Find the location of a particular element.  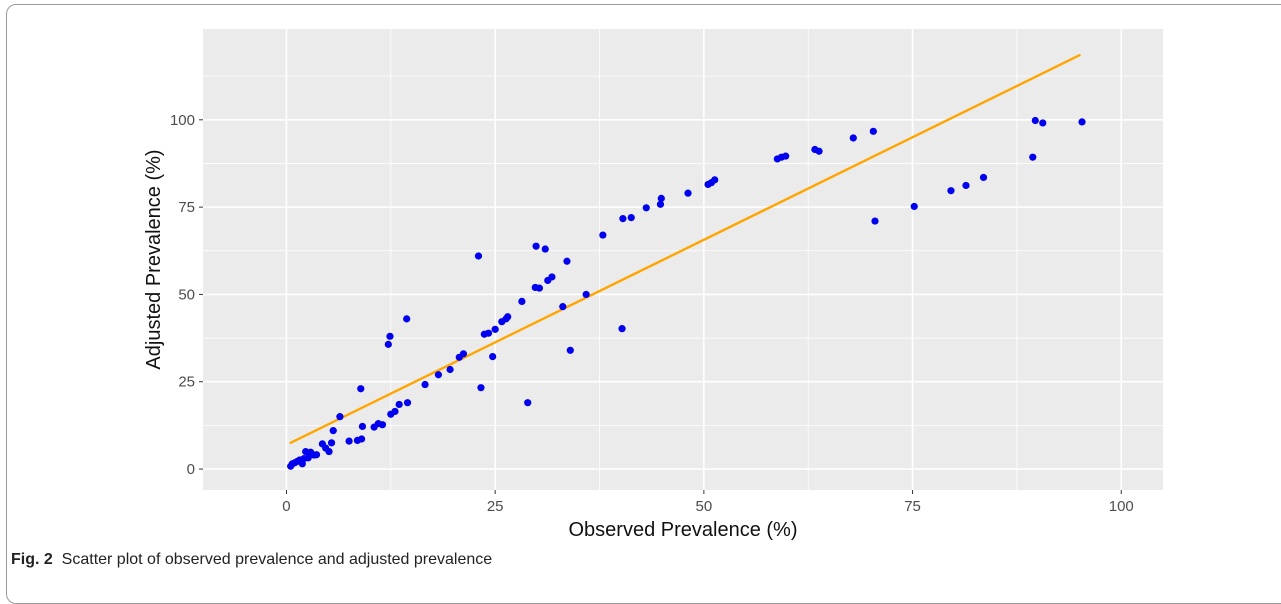

y-tick-label: 50 is located at coordinates (186, 294).